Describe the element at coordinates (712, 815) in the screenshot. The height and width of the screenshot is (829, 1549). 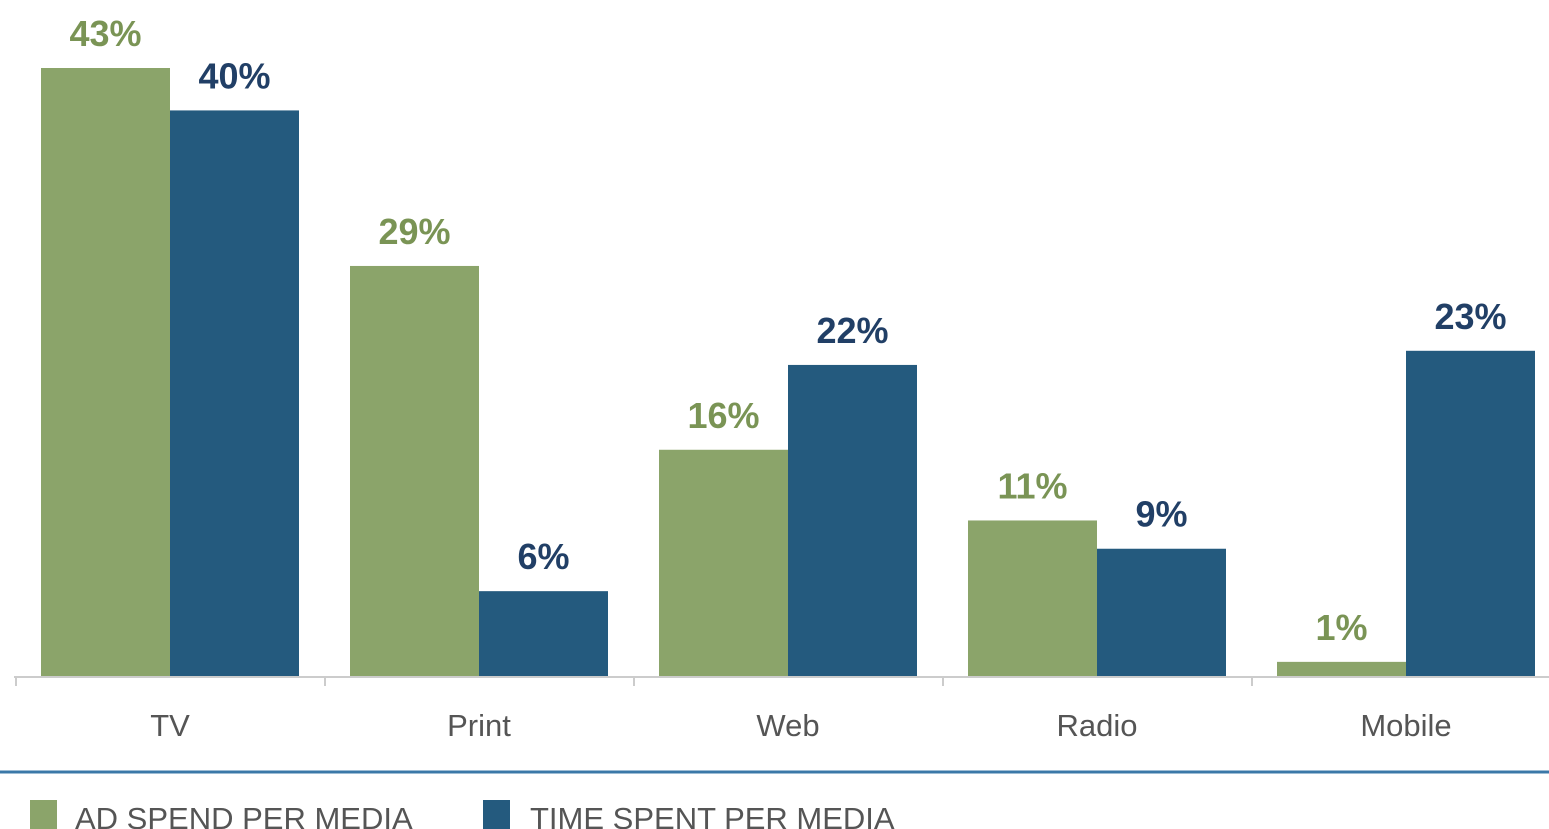
I see `legend-label-time-spent: TIME SPENT PER MEDIA` at that location.